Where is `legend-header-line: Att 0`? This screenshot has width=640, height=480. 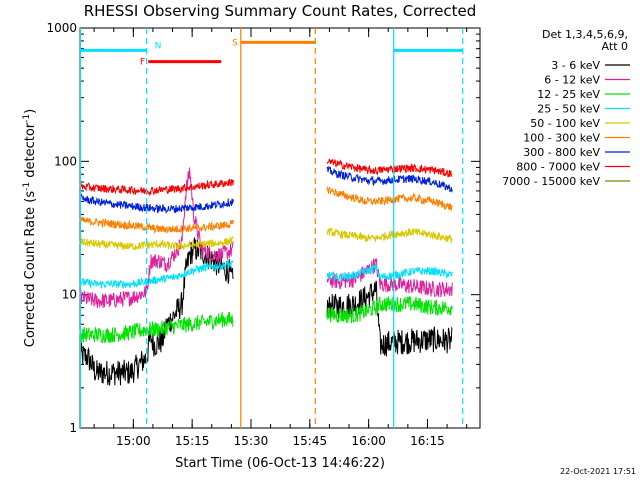
legend-header-line: Att 0 is located at coordinates (615, 46).